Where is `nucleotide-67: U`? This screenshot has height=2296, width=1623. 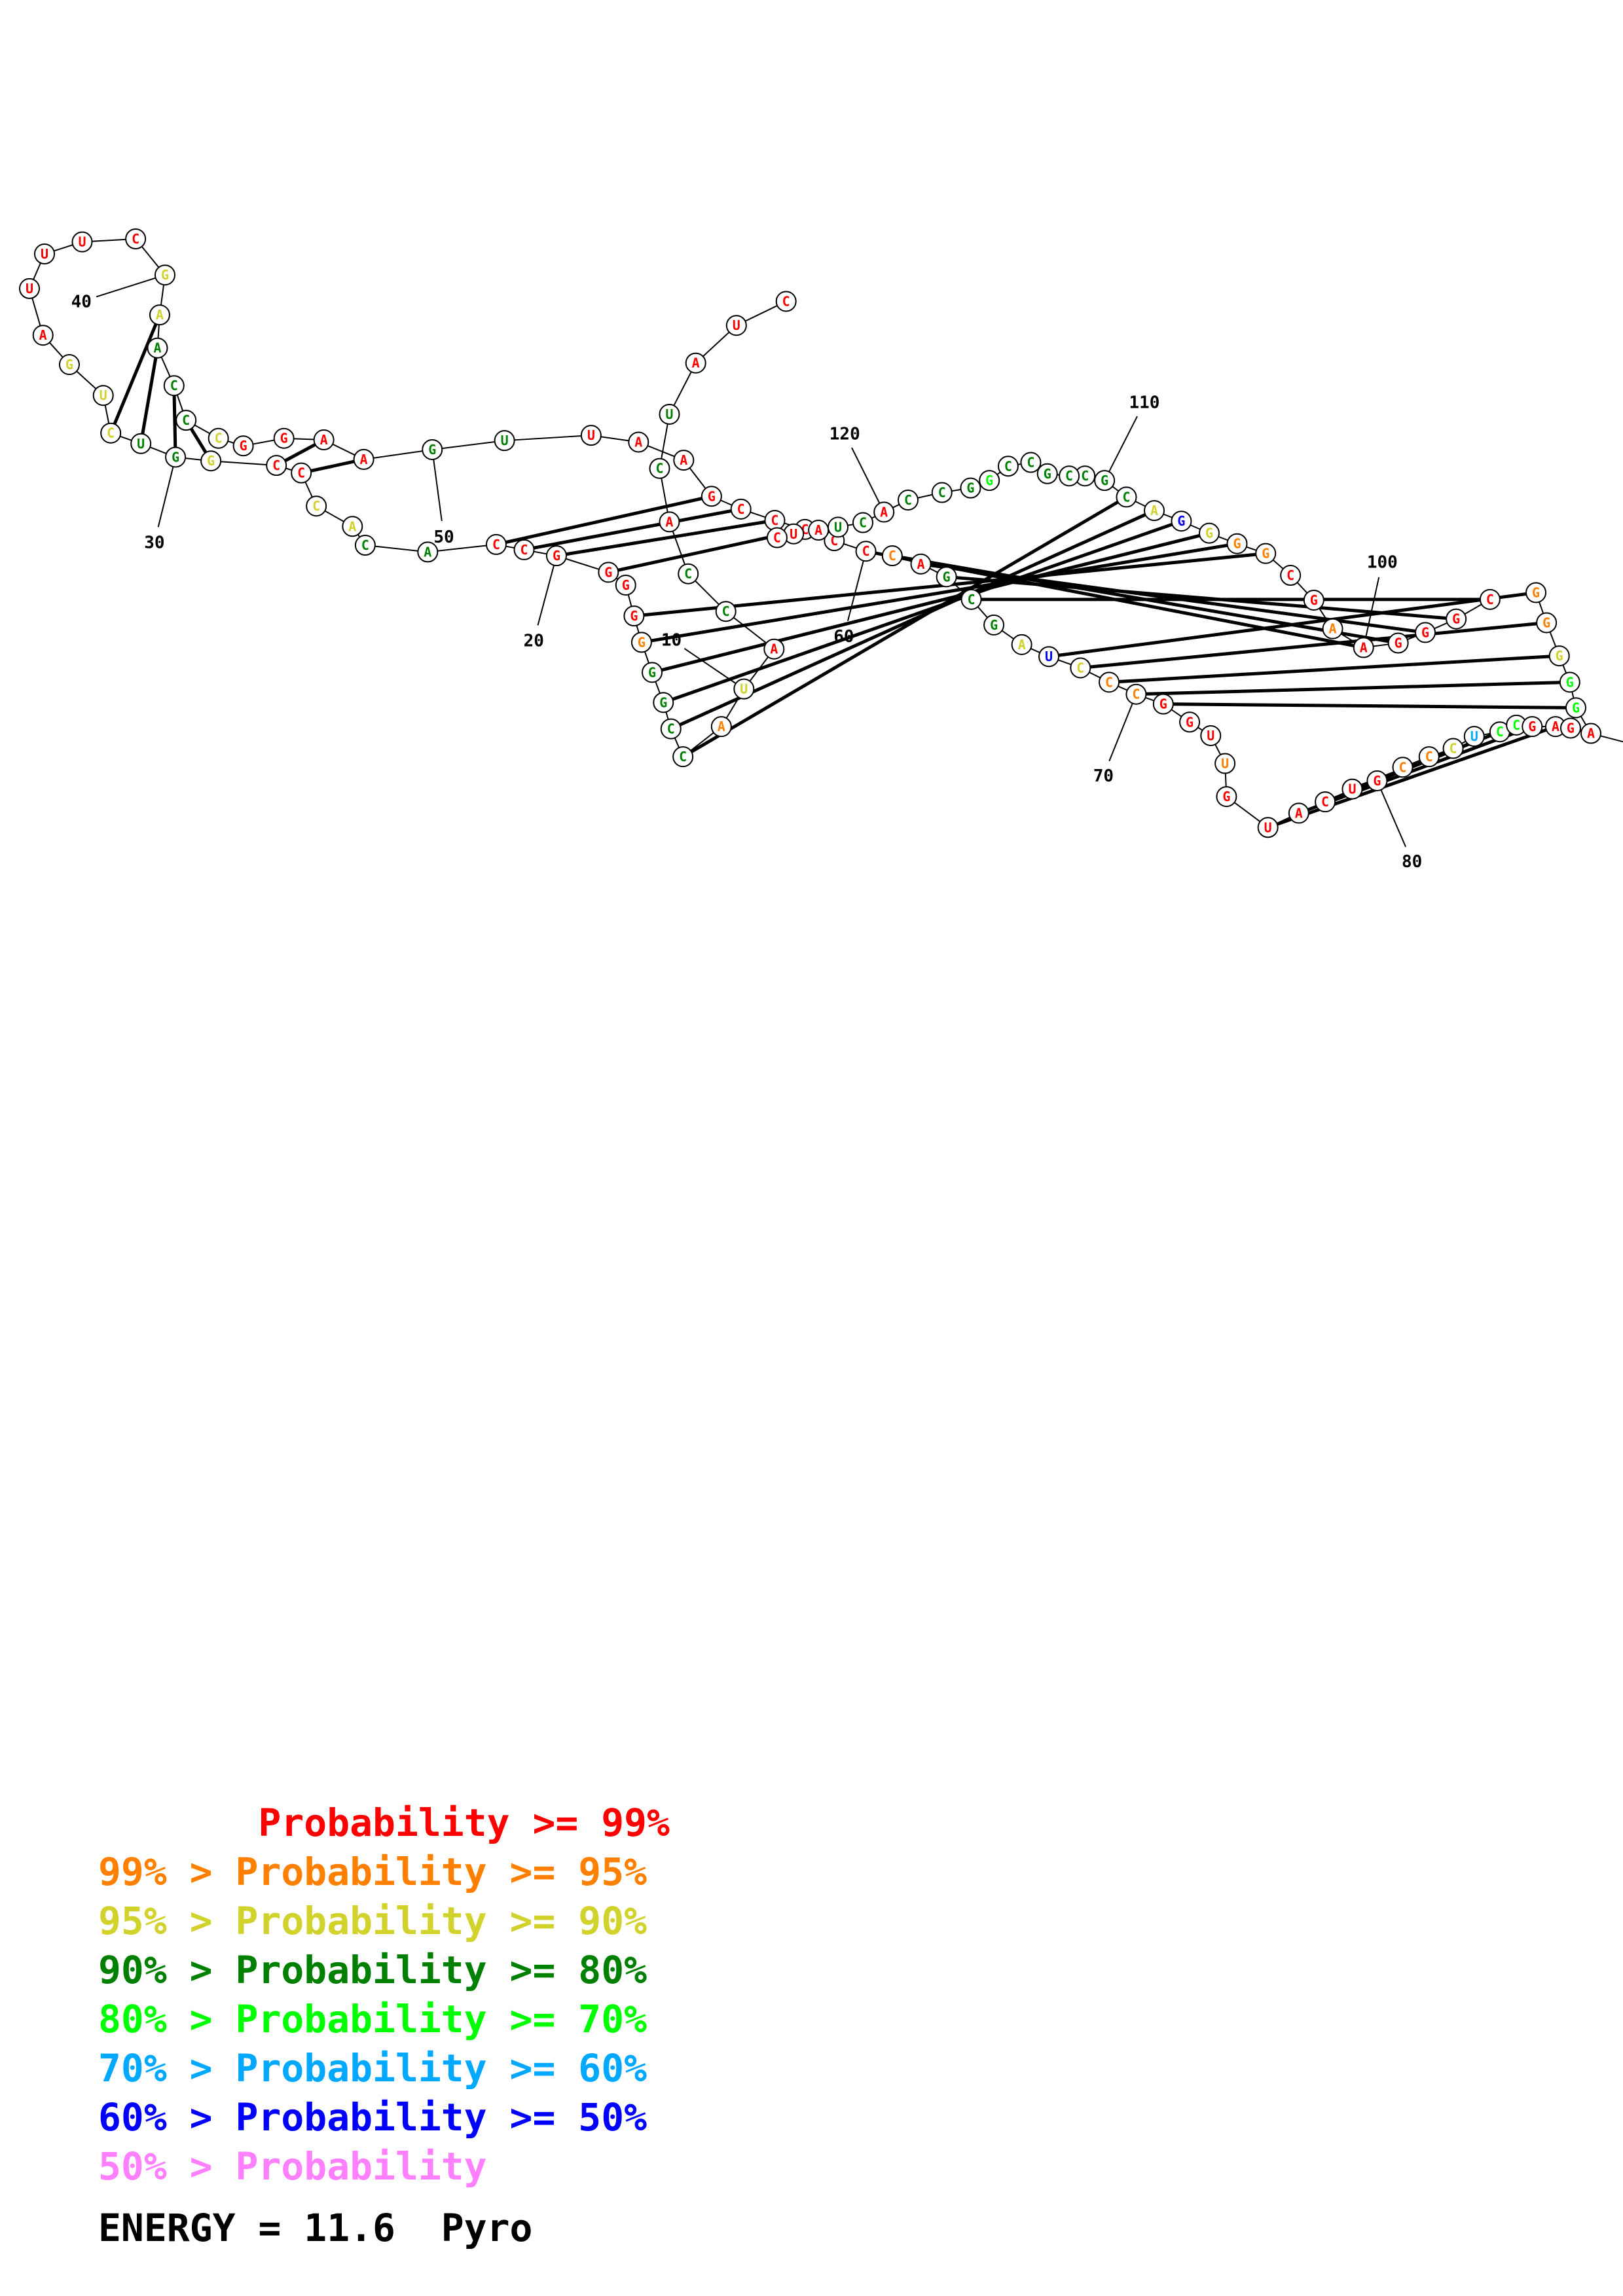
nucleotide-67: U is located at coordinates (1049, 657).